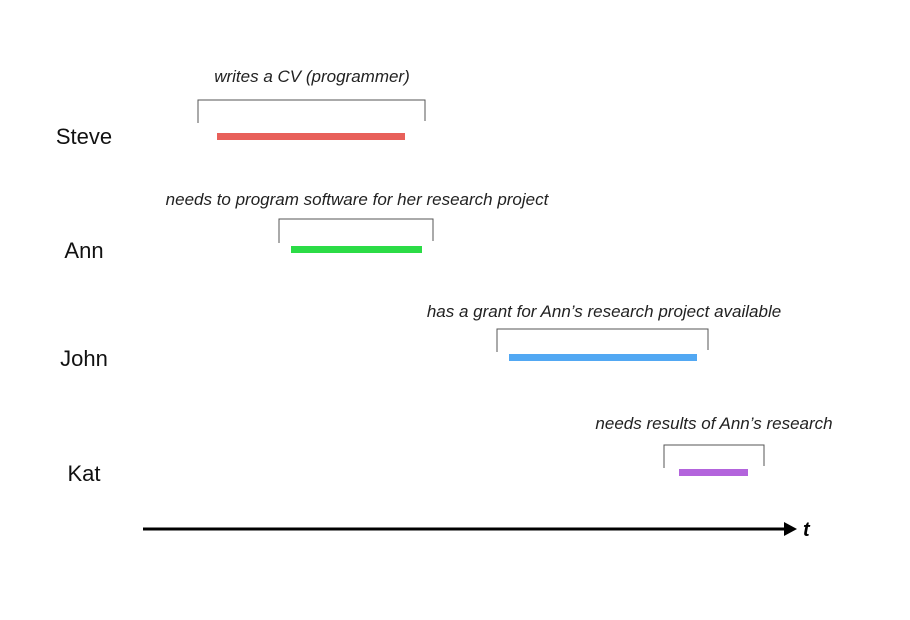  What do you see at coordinates (311, 136) in the screenshot?
I see `bar-steve` at bounding box center [311, 136].